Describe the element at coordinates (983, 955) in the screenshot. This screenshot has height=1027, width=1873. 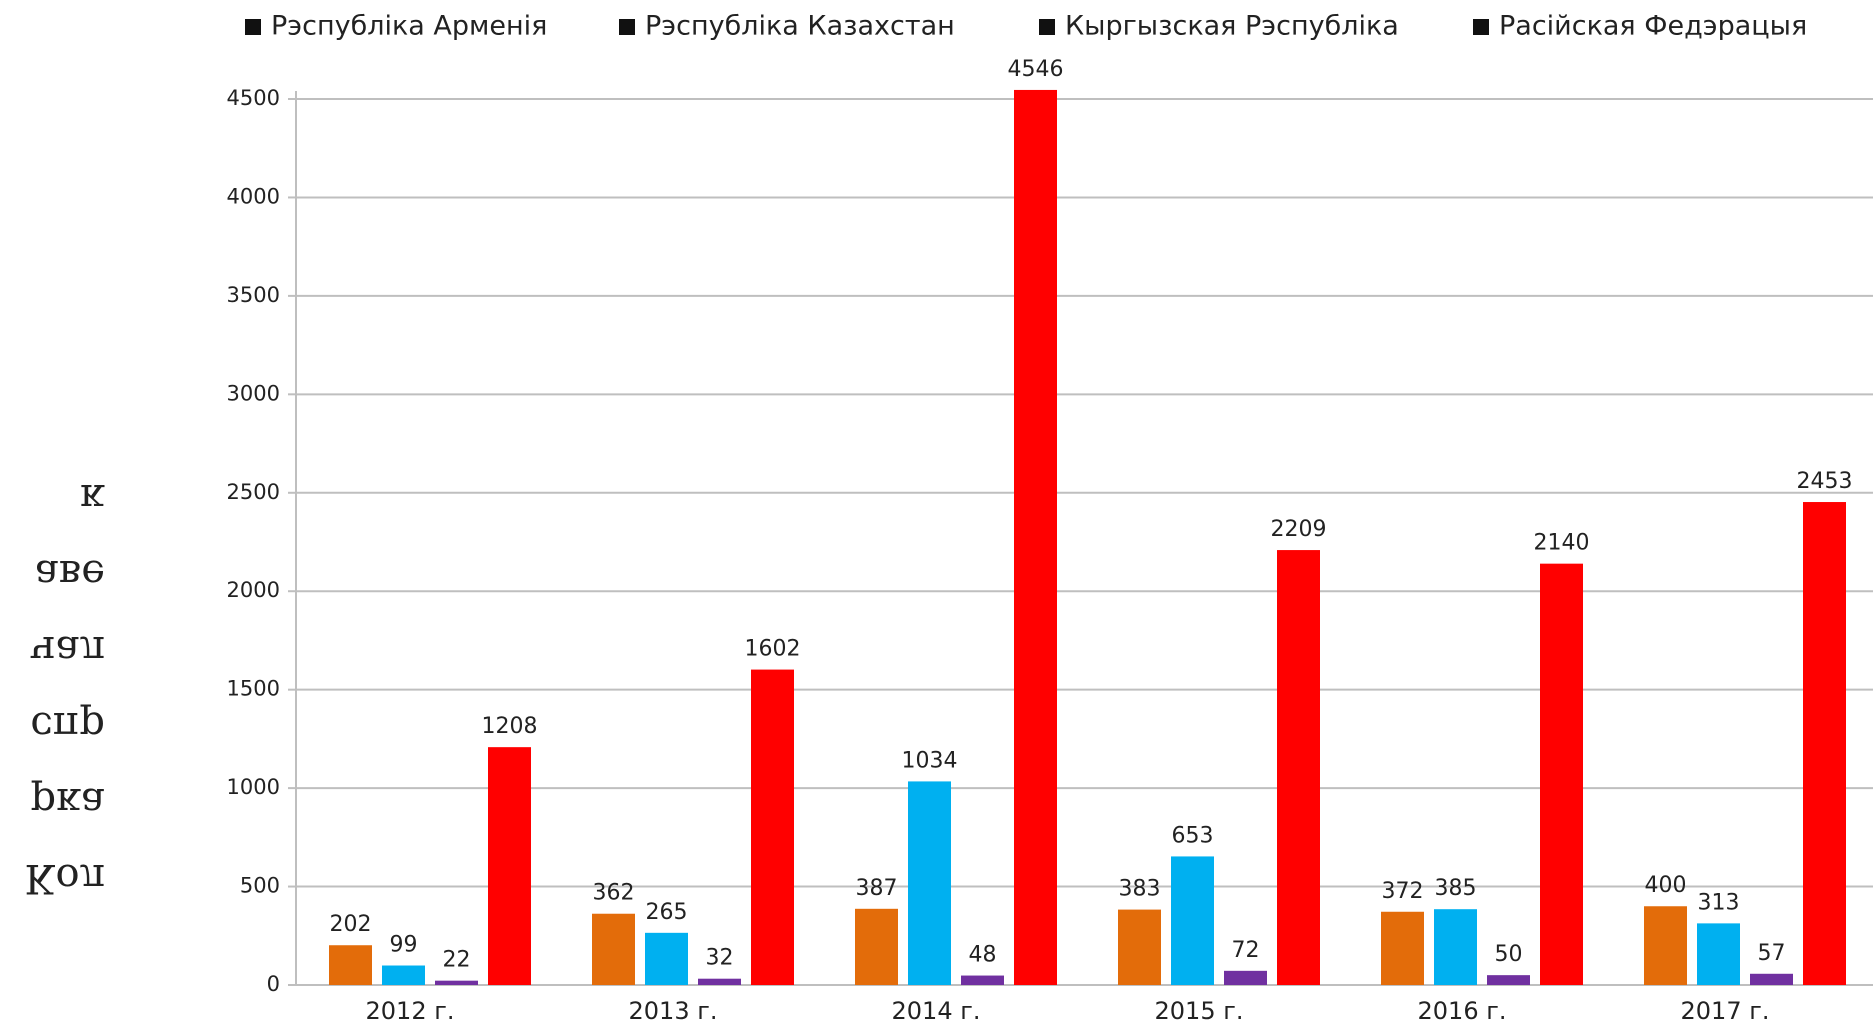
I see `data-label: 48` at that location.